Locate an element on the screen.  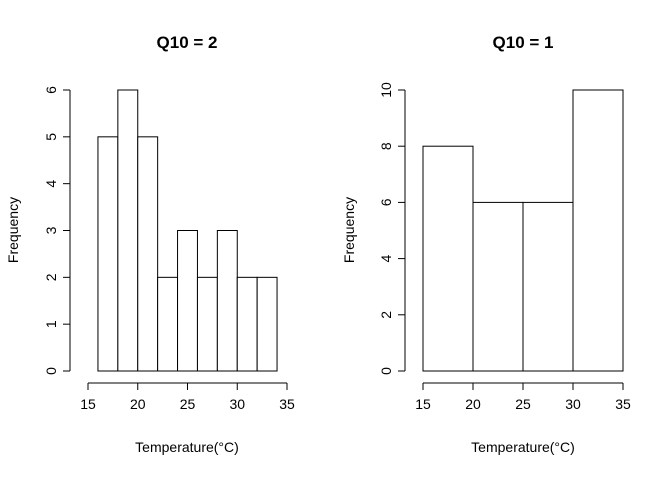
y-tick-label: 10 is located at coordinates (386, 90).